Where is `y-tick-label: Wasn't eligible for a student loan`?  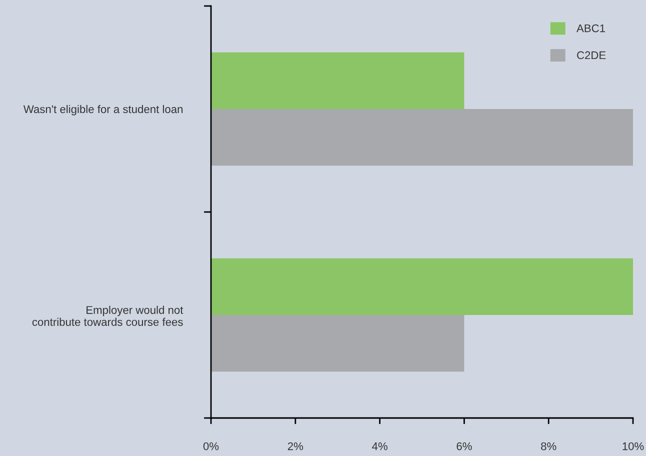
y-tick-label: Wasn't eligible for a student loan is located at coordinates (103, 110).